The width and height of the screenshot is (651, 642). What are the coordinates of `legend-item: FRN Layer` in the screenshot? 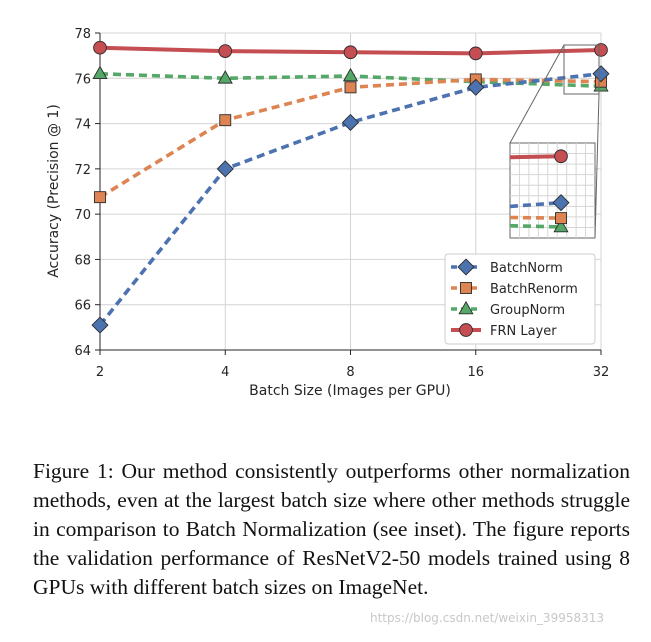 It's located at (504, 331).